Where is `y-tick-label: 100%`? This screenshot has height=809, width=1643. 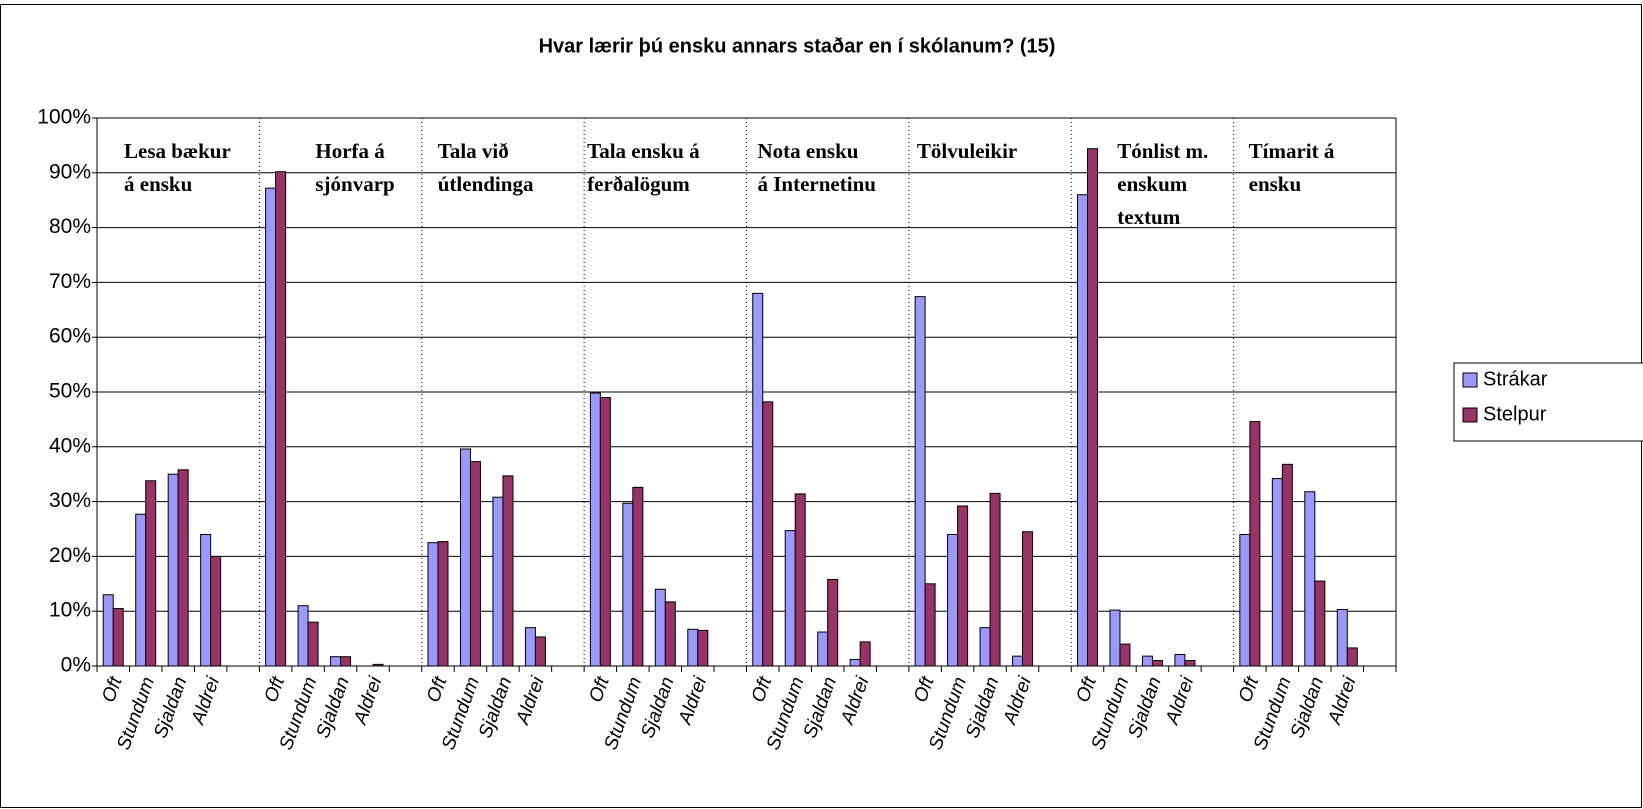
y-tick-label: 100% is located at coordinates (64, 117).